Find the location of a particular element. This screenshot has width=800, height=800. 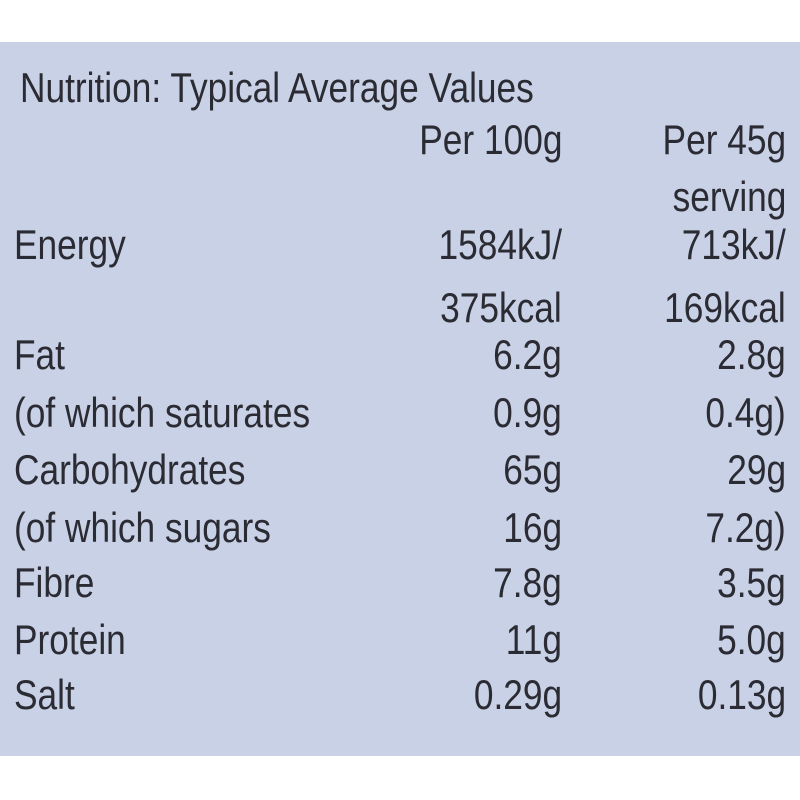

value-per-100g: 6.2g is located at coordinates (527, 354).